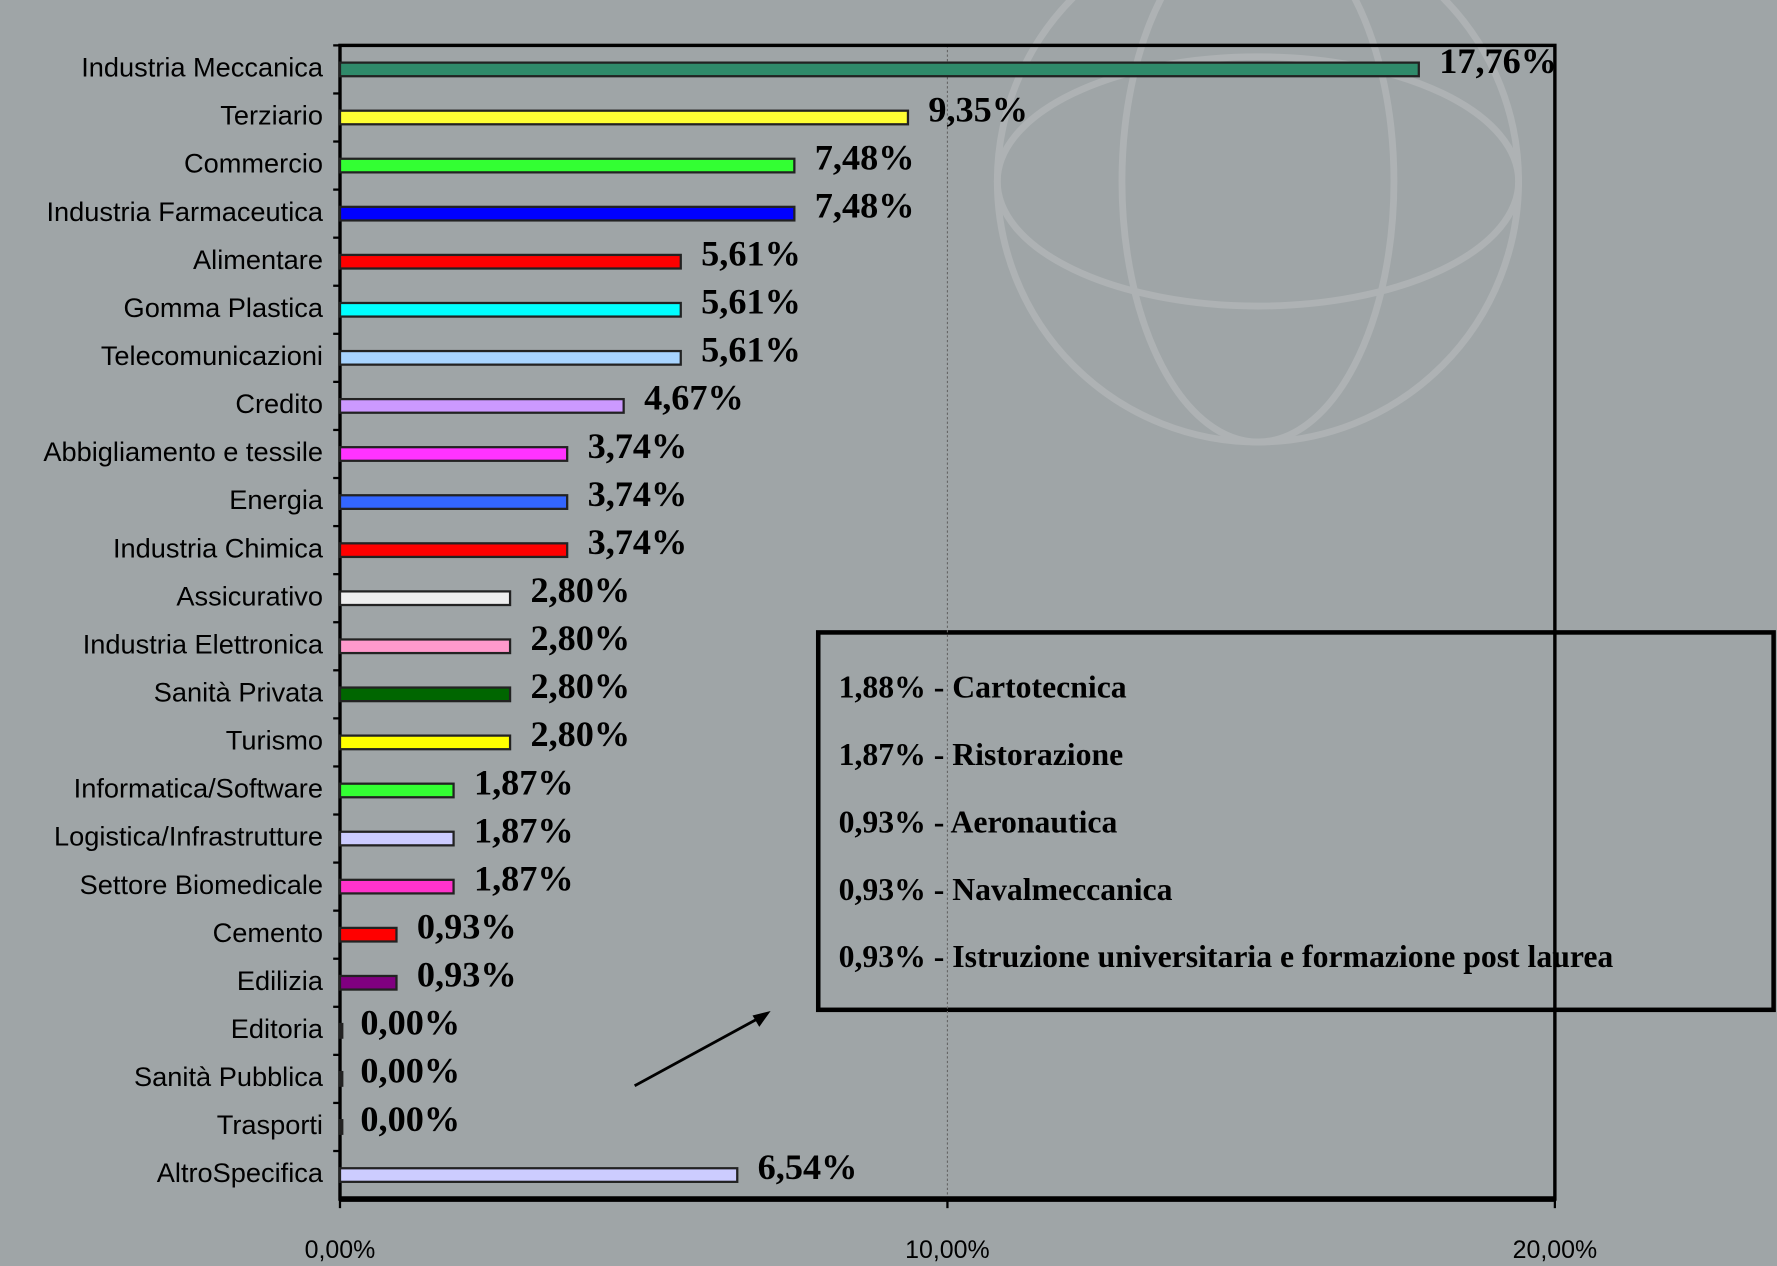 Image resolution: width=1777 pixels, height=1266 pixels. I want to click on y-tick-label: Sanità Pubblica, so click(229, 1076).